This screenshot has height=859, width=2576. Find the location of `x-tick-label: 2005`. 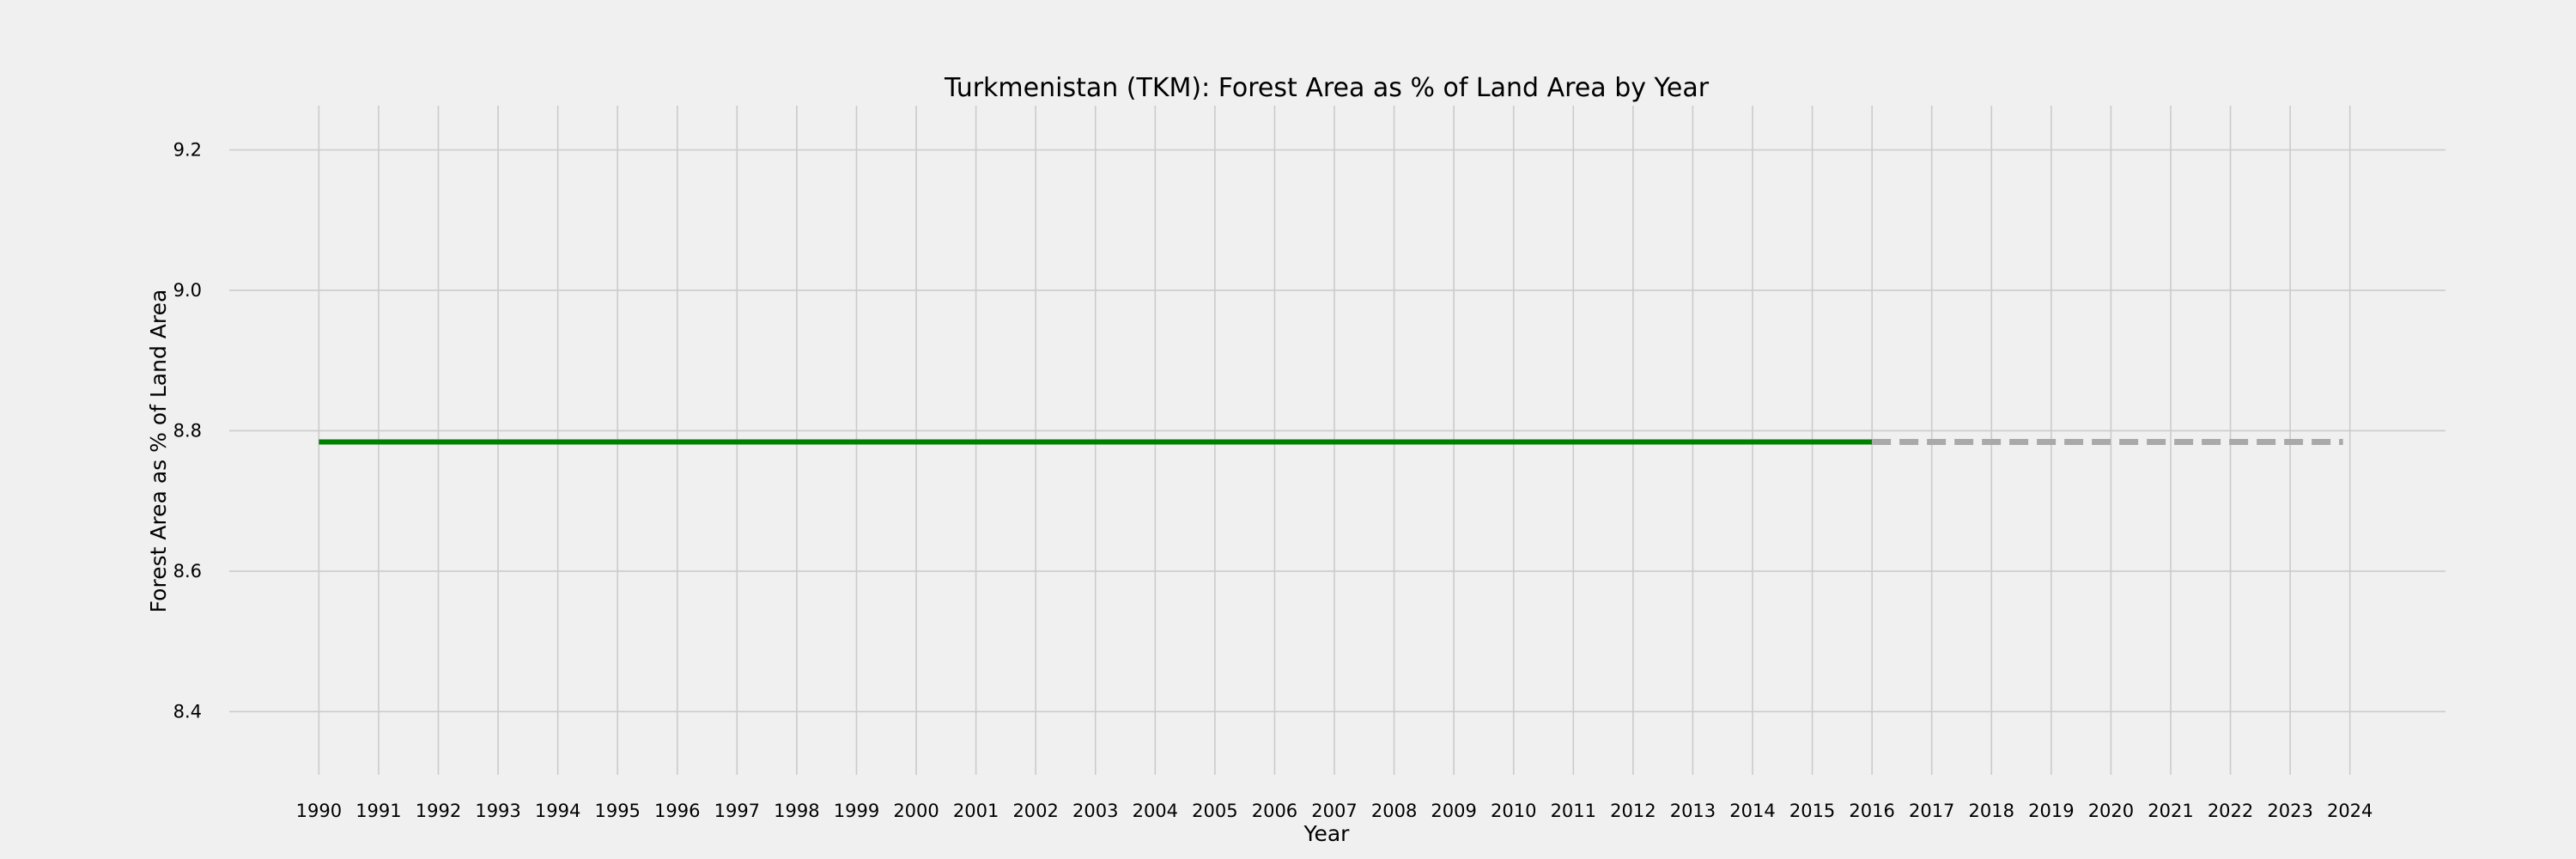

x-tick-label: 2005 is located at coordinates (1214, 811).